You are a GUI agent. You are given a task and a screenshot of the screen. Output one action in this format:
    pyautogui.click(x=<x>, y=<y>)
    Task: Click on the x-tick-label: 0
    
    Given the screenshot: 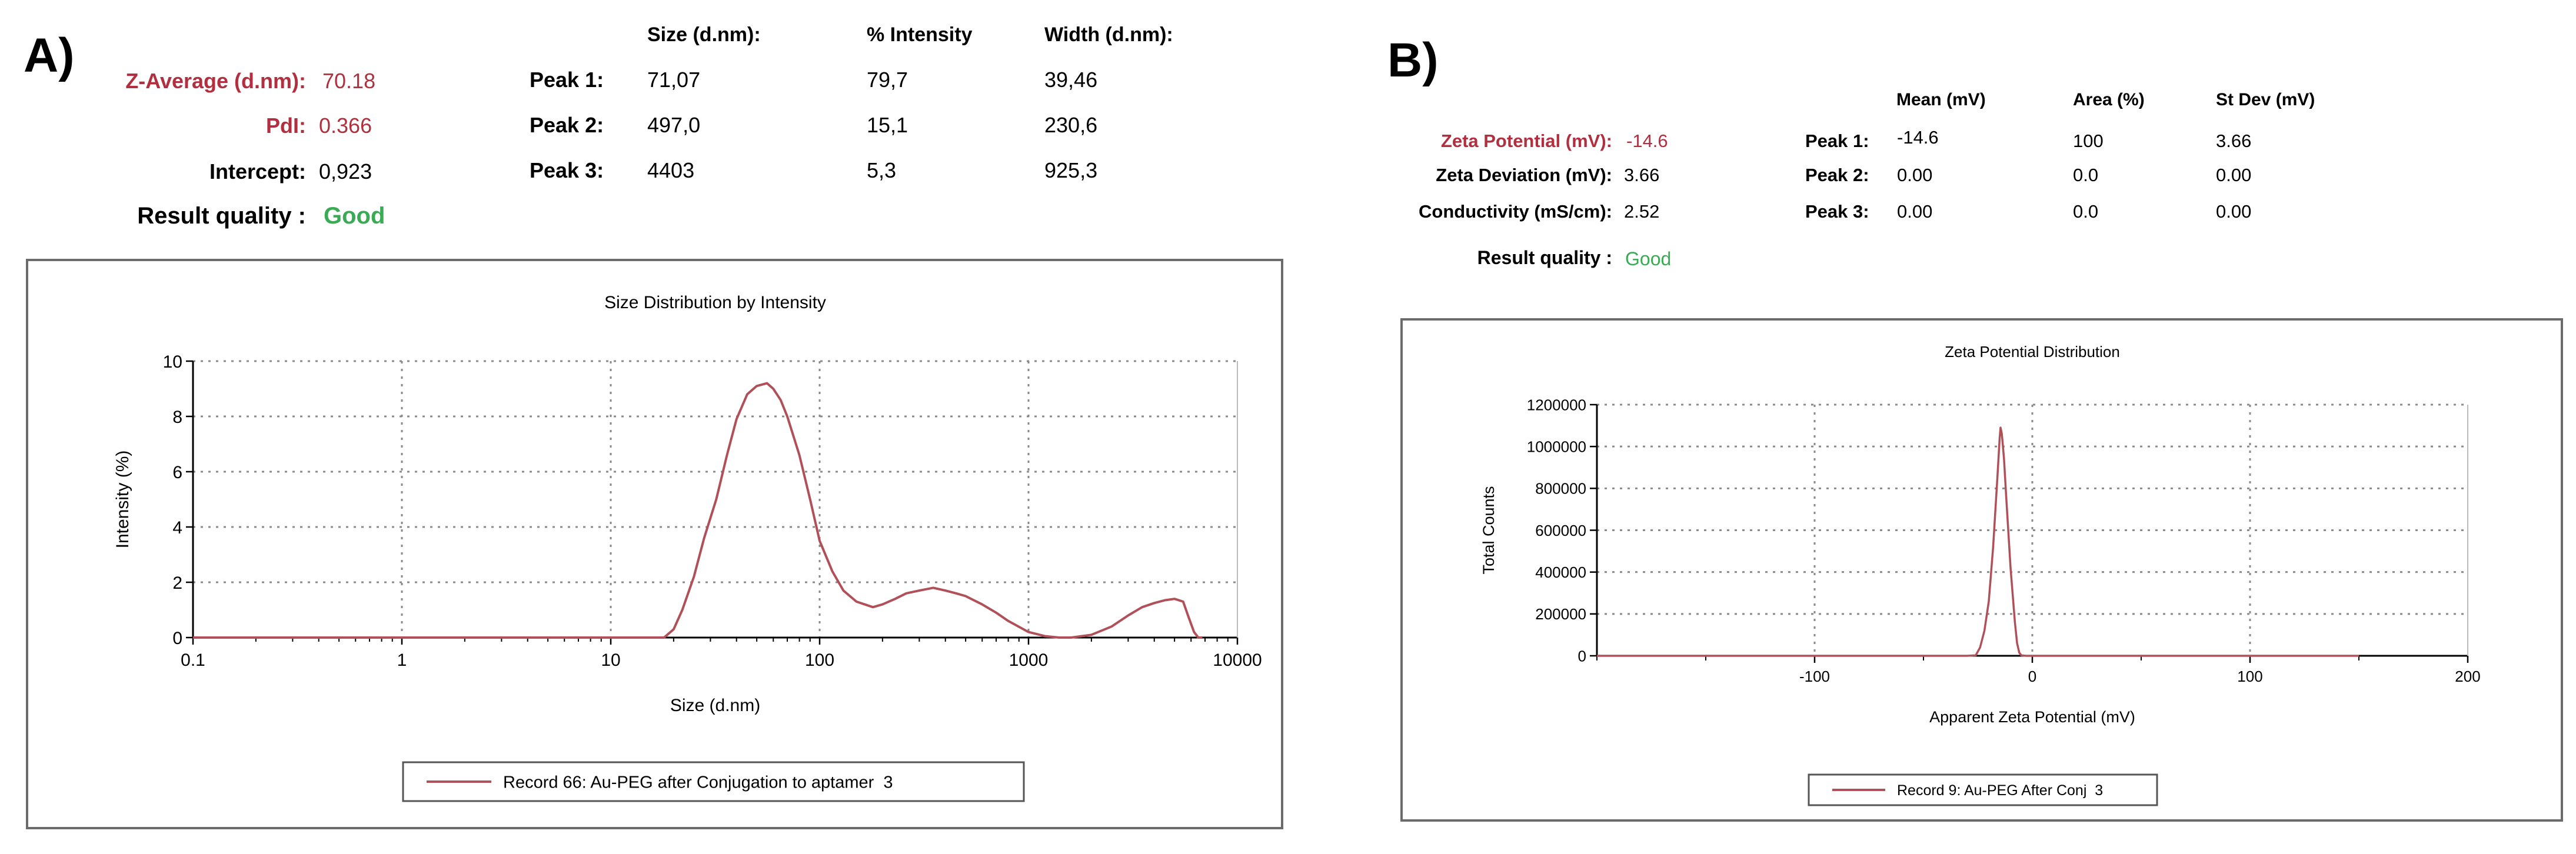 What is the action you would take?
    pyautogui.click(x=2032, y=676)
    